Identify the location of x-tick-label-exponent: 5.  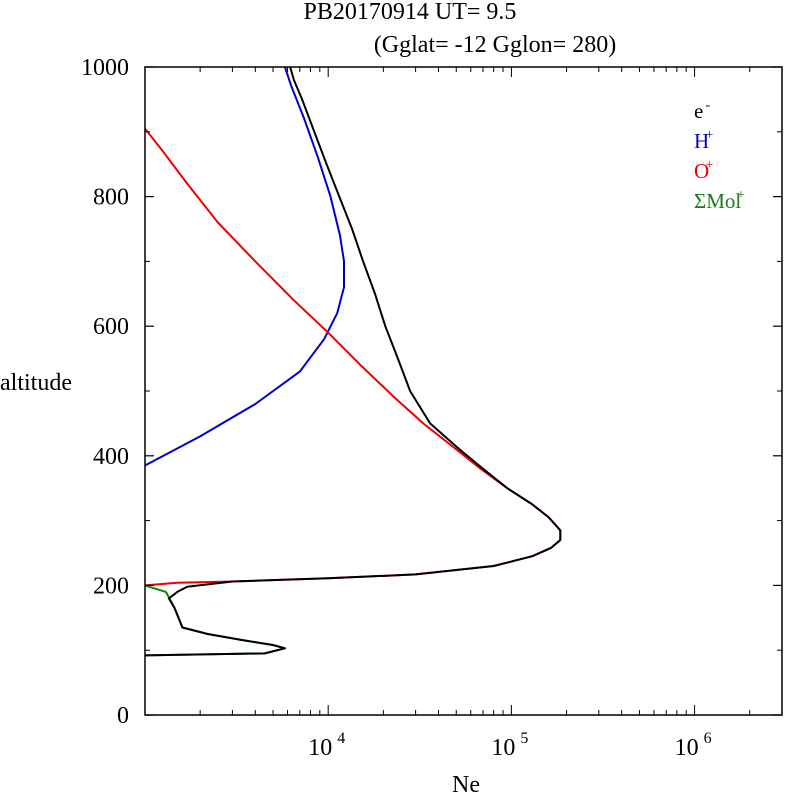
(524, 738).